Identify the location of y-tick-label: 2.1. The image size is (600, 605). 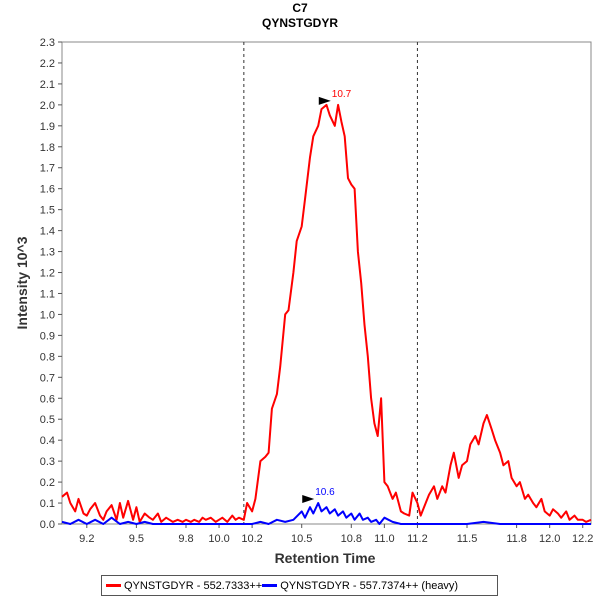
(47, 85).